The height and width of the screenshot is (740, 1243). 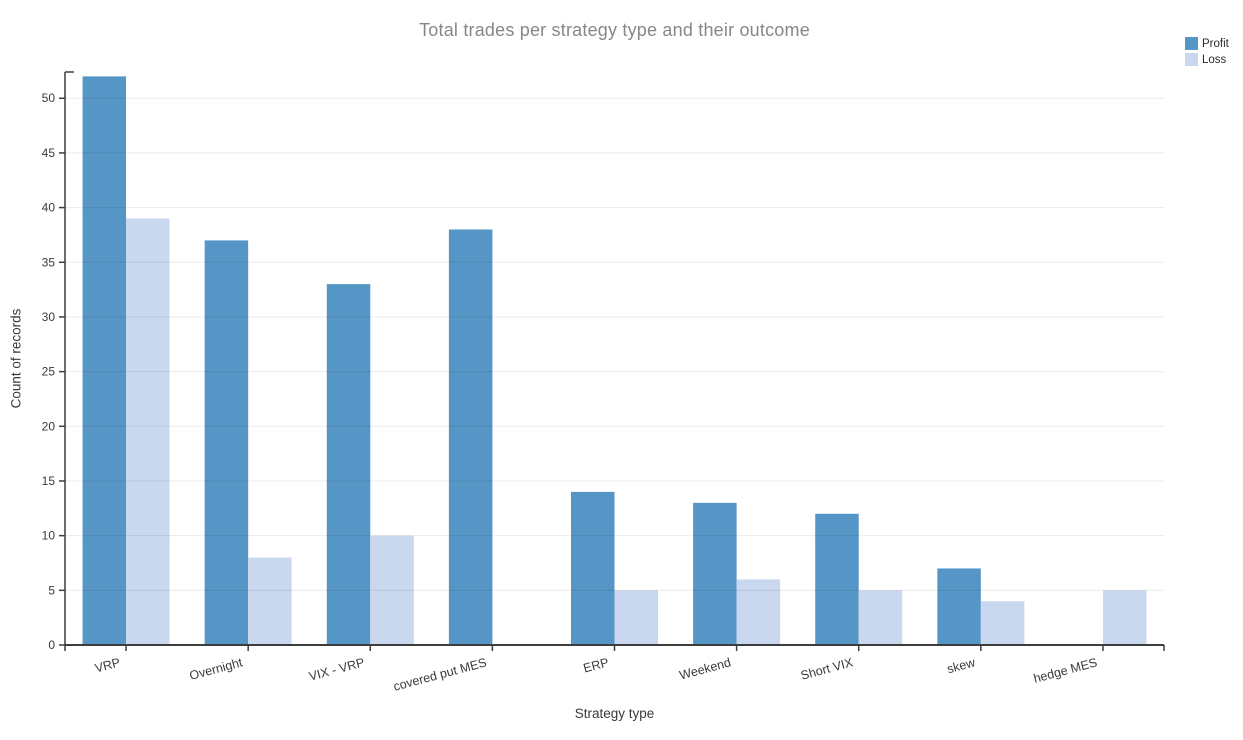 I want to click on bar-profit-weekend, so click(x=715, y=573).